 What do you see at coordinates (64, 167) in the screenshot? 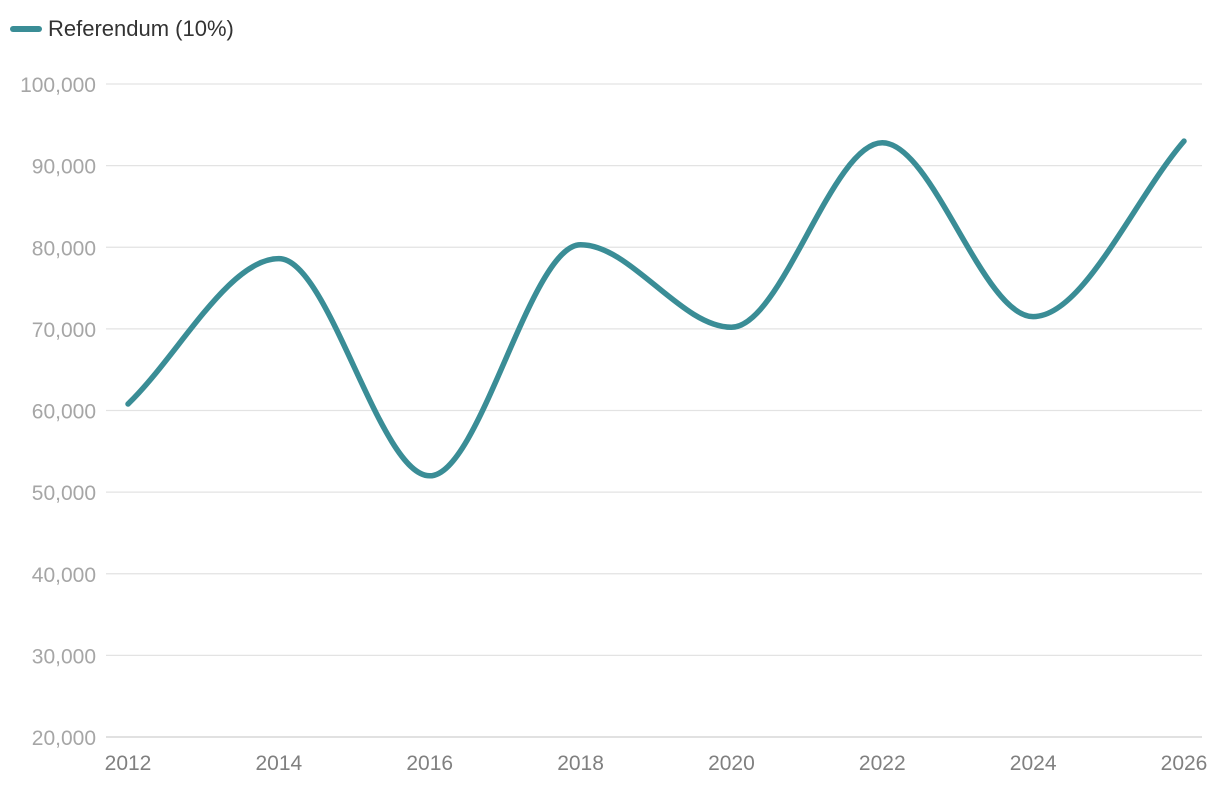
I see `y-tick-label: 90,000` at bounding box center [64, 167].